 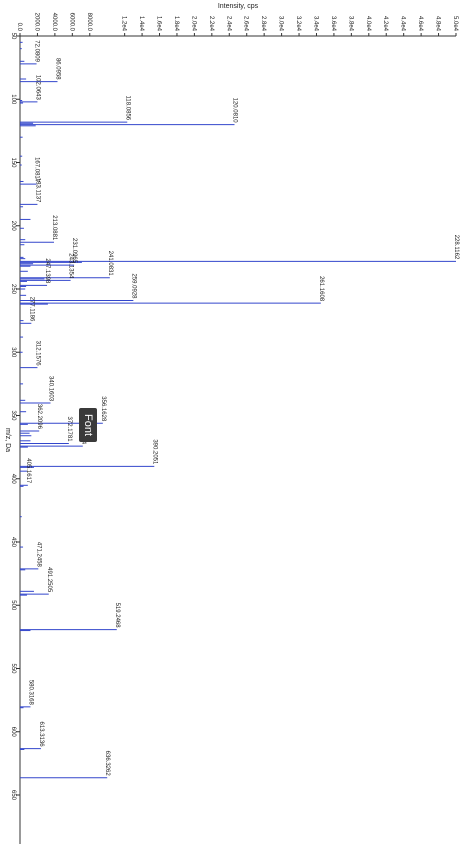 I want to click on intensity-tick-label: 1.8e4, so click(x=176, y=24).